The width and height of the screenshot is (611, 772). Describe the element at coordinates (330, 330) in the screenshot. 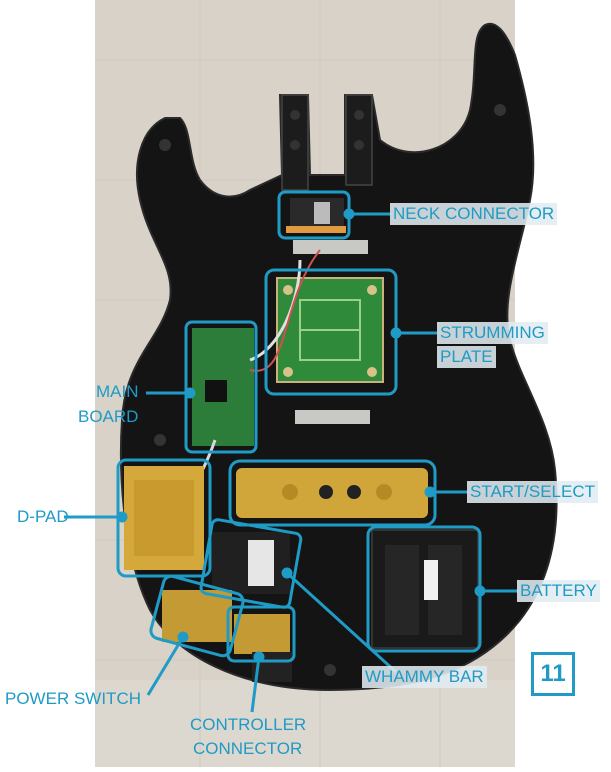

I see `strumming-pcb-traces` at that location.